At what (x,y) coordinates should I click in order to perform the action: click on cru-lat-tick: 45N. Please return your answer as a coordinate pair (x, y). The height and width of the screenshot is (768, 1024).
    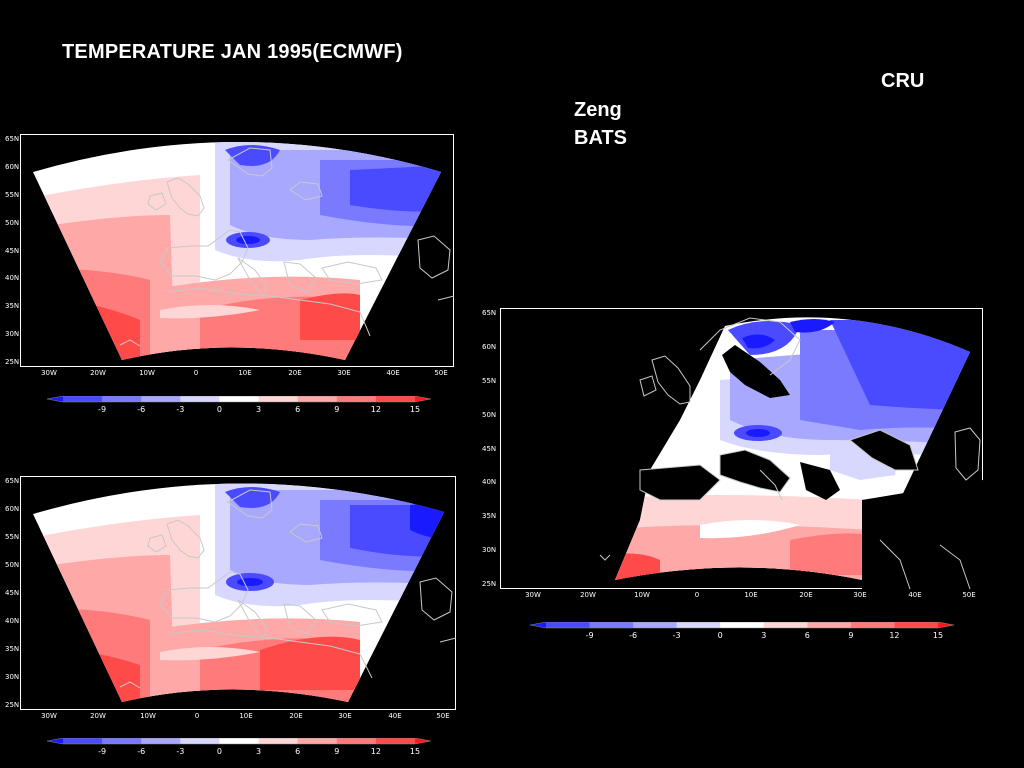
    Looking at the image, I should click on (489, 448).